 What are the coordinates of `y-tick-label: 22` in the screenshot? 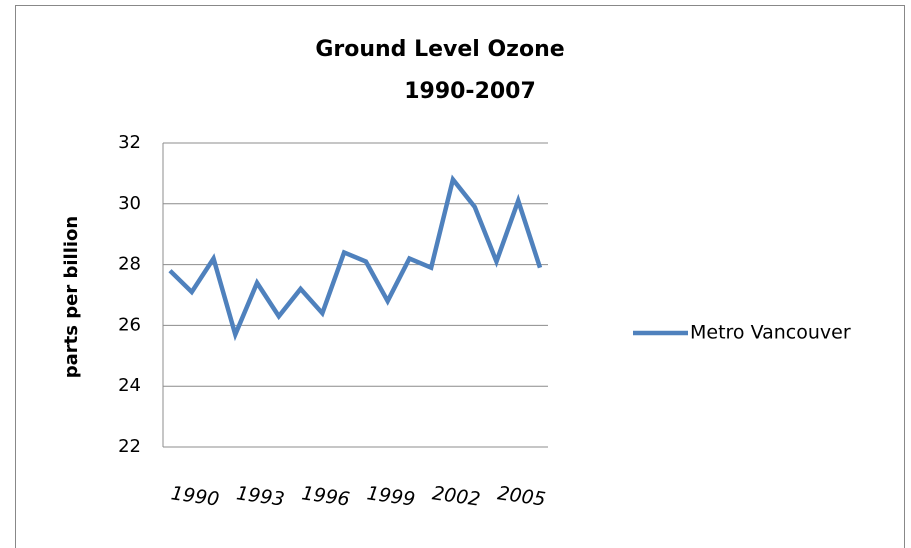 It's located at (129, 446).